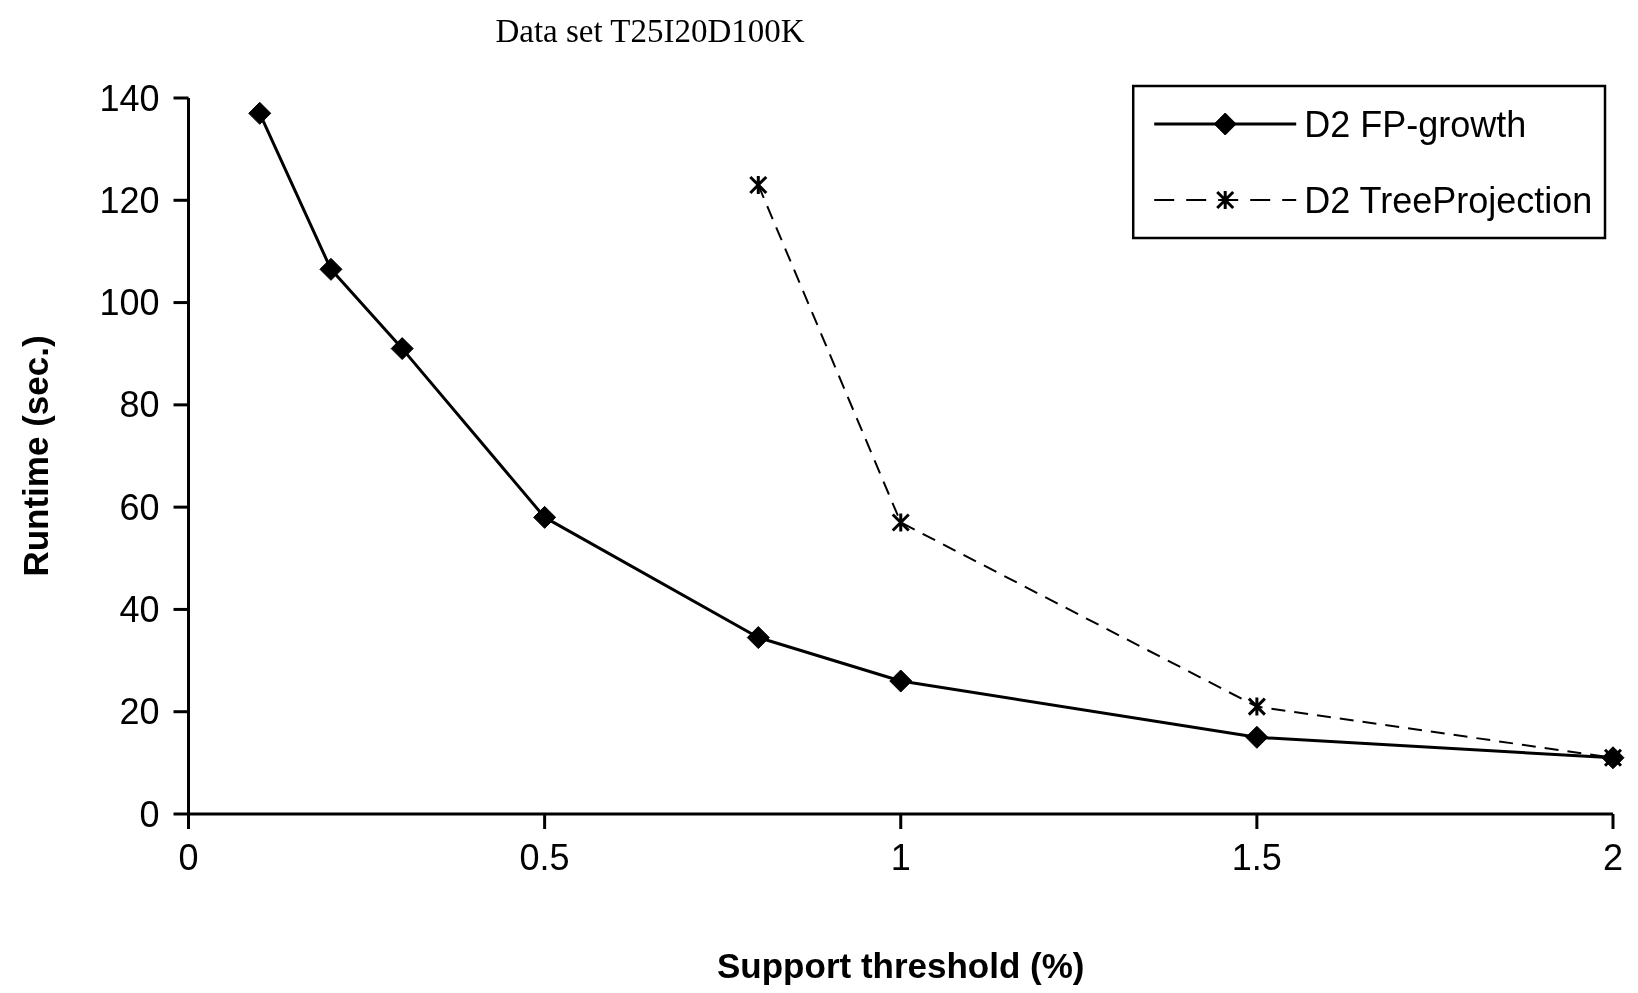  I want to click on y-axis-title: Runtime (sec.), so click(35, 456).